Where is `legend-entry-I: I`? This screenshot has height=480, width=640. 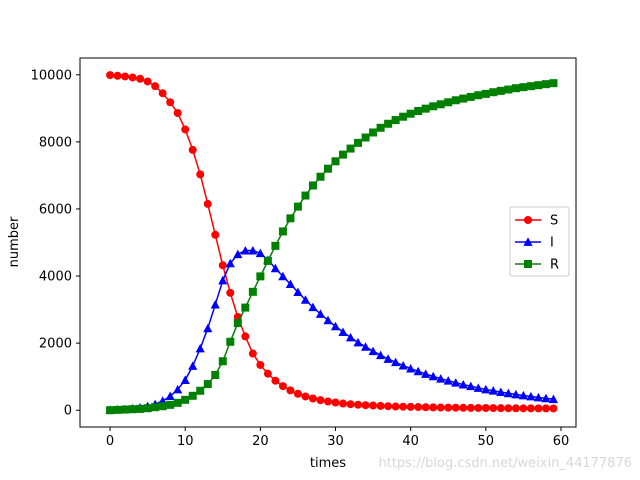
legend-entry-I: I is located at coordinates (534, 243).